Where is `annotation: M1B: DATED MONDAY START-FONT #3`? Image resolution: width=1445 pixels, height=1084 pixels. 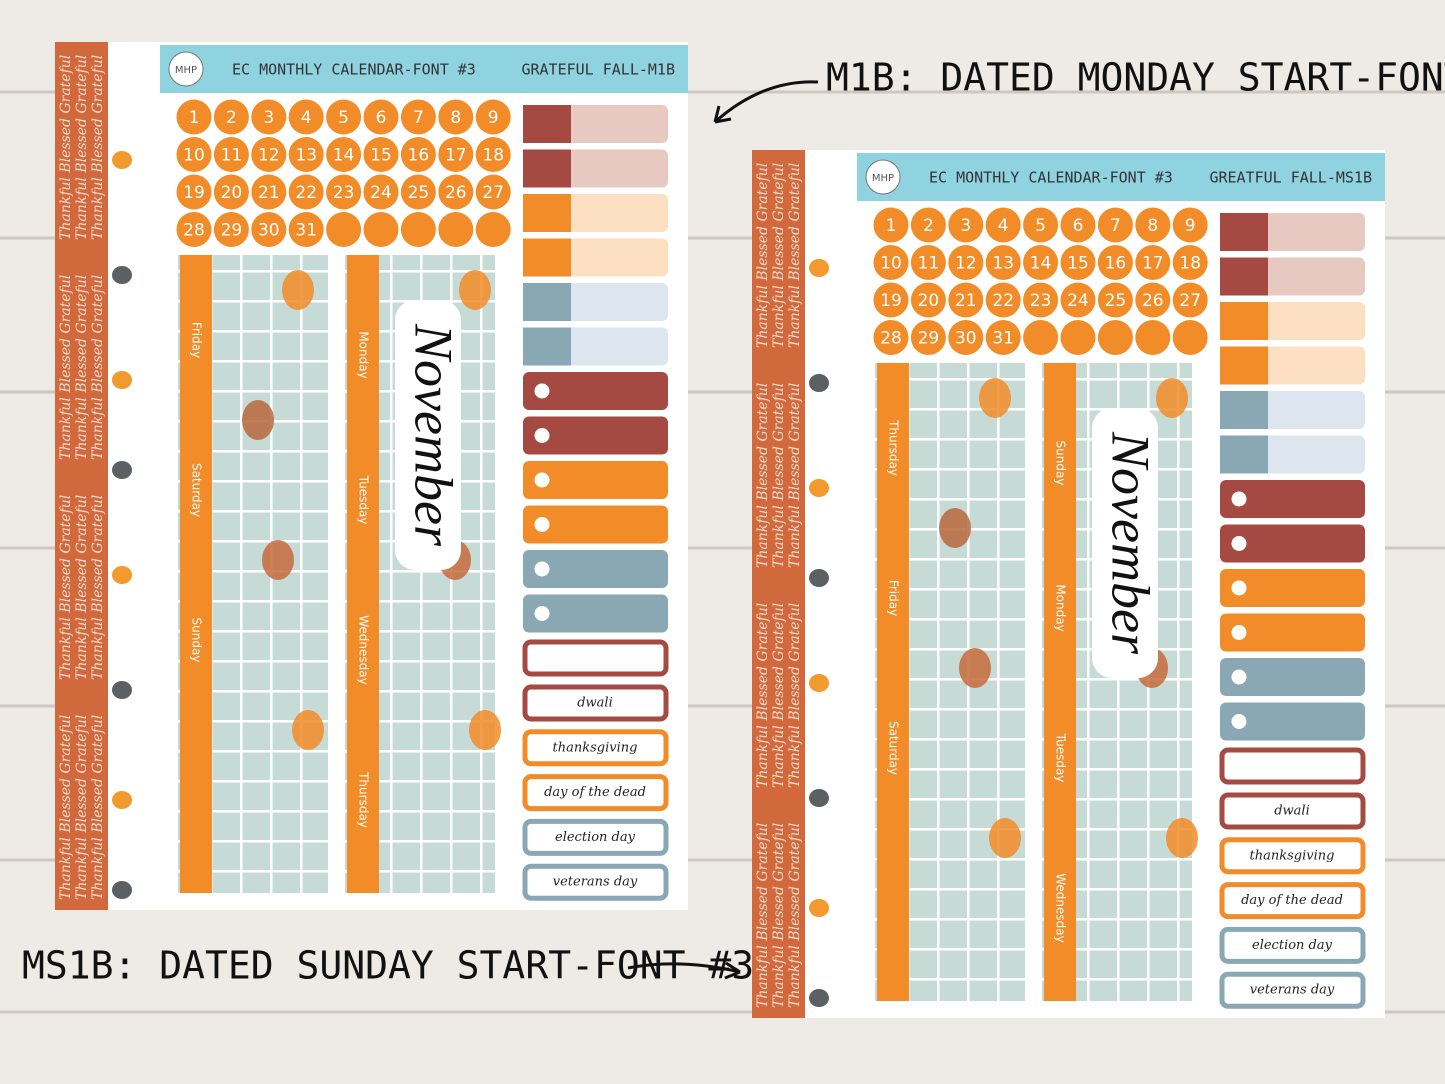
annotation: M1B: DATED MONDAY START-FONT #3 is located at coordinates (1135, 78).